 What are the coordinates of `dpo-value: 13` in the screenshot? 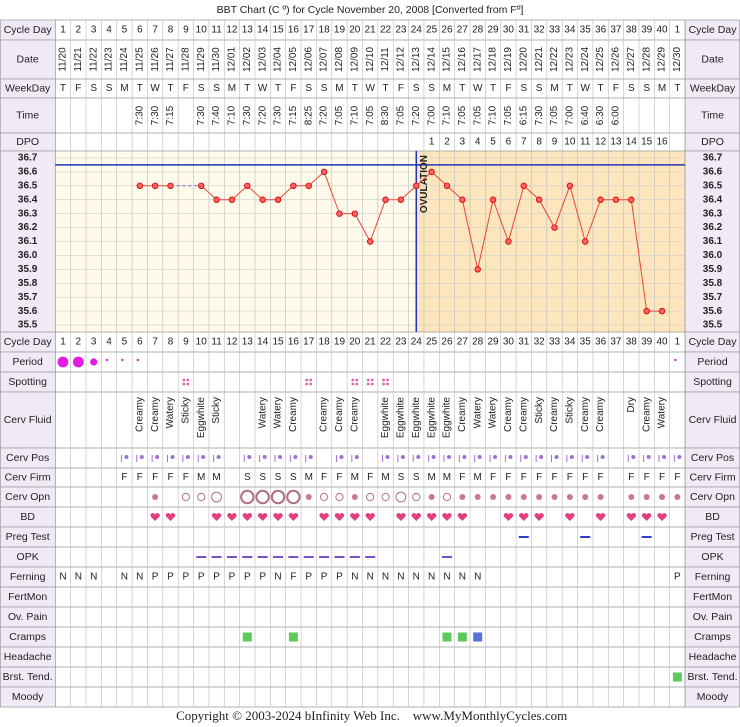 It's located at (616, 142).